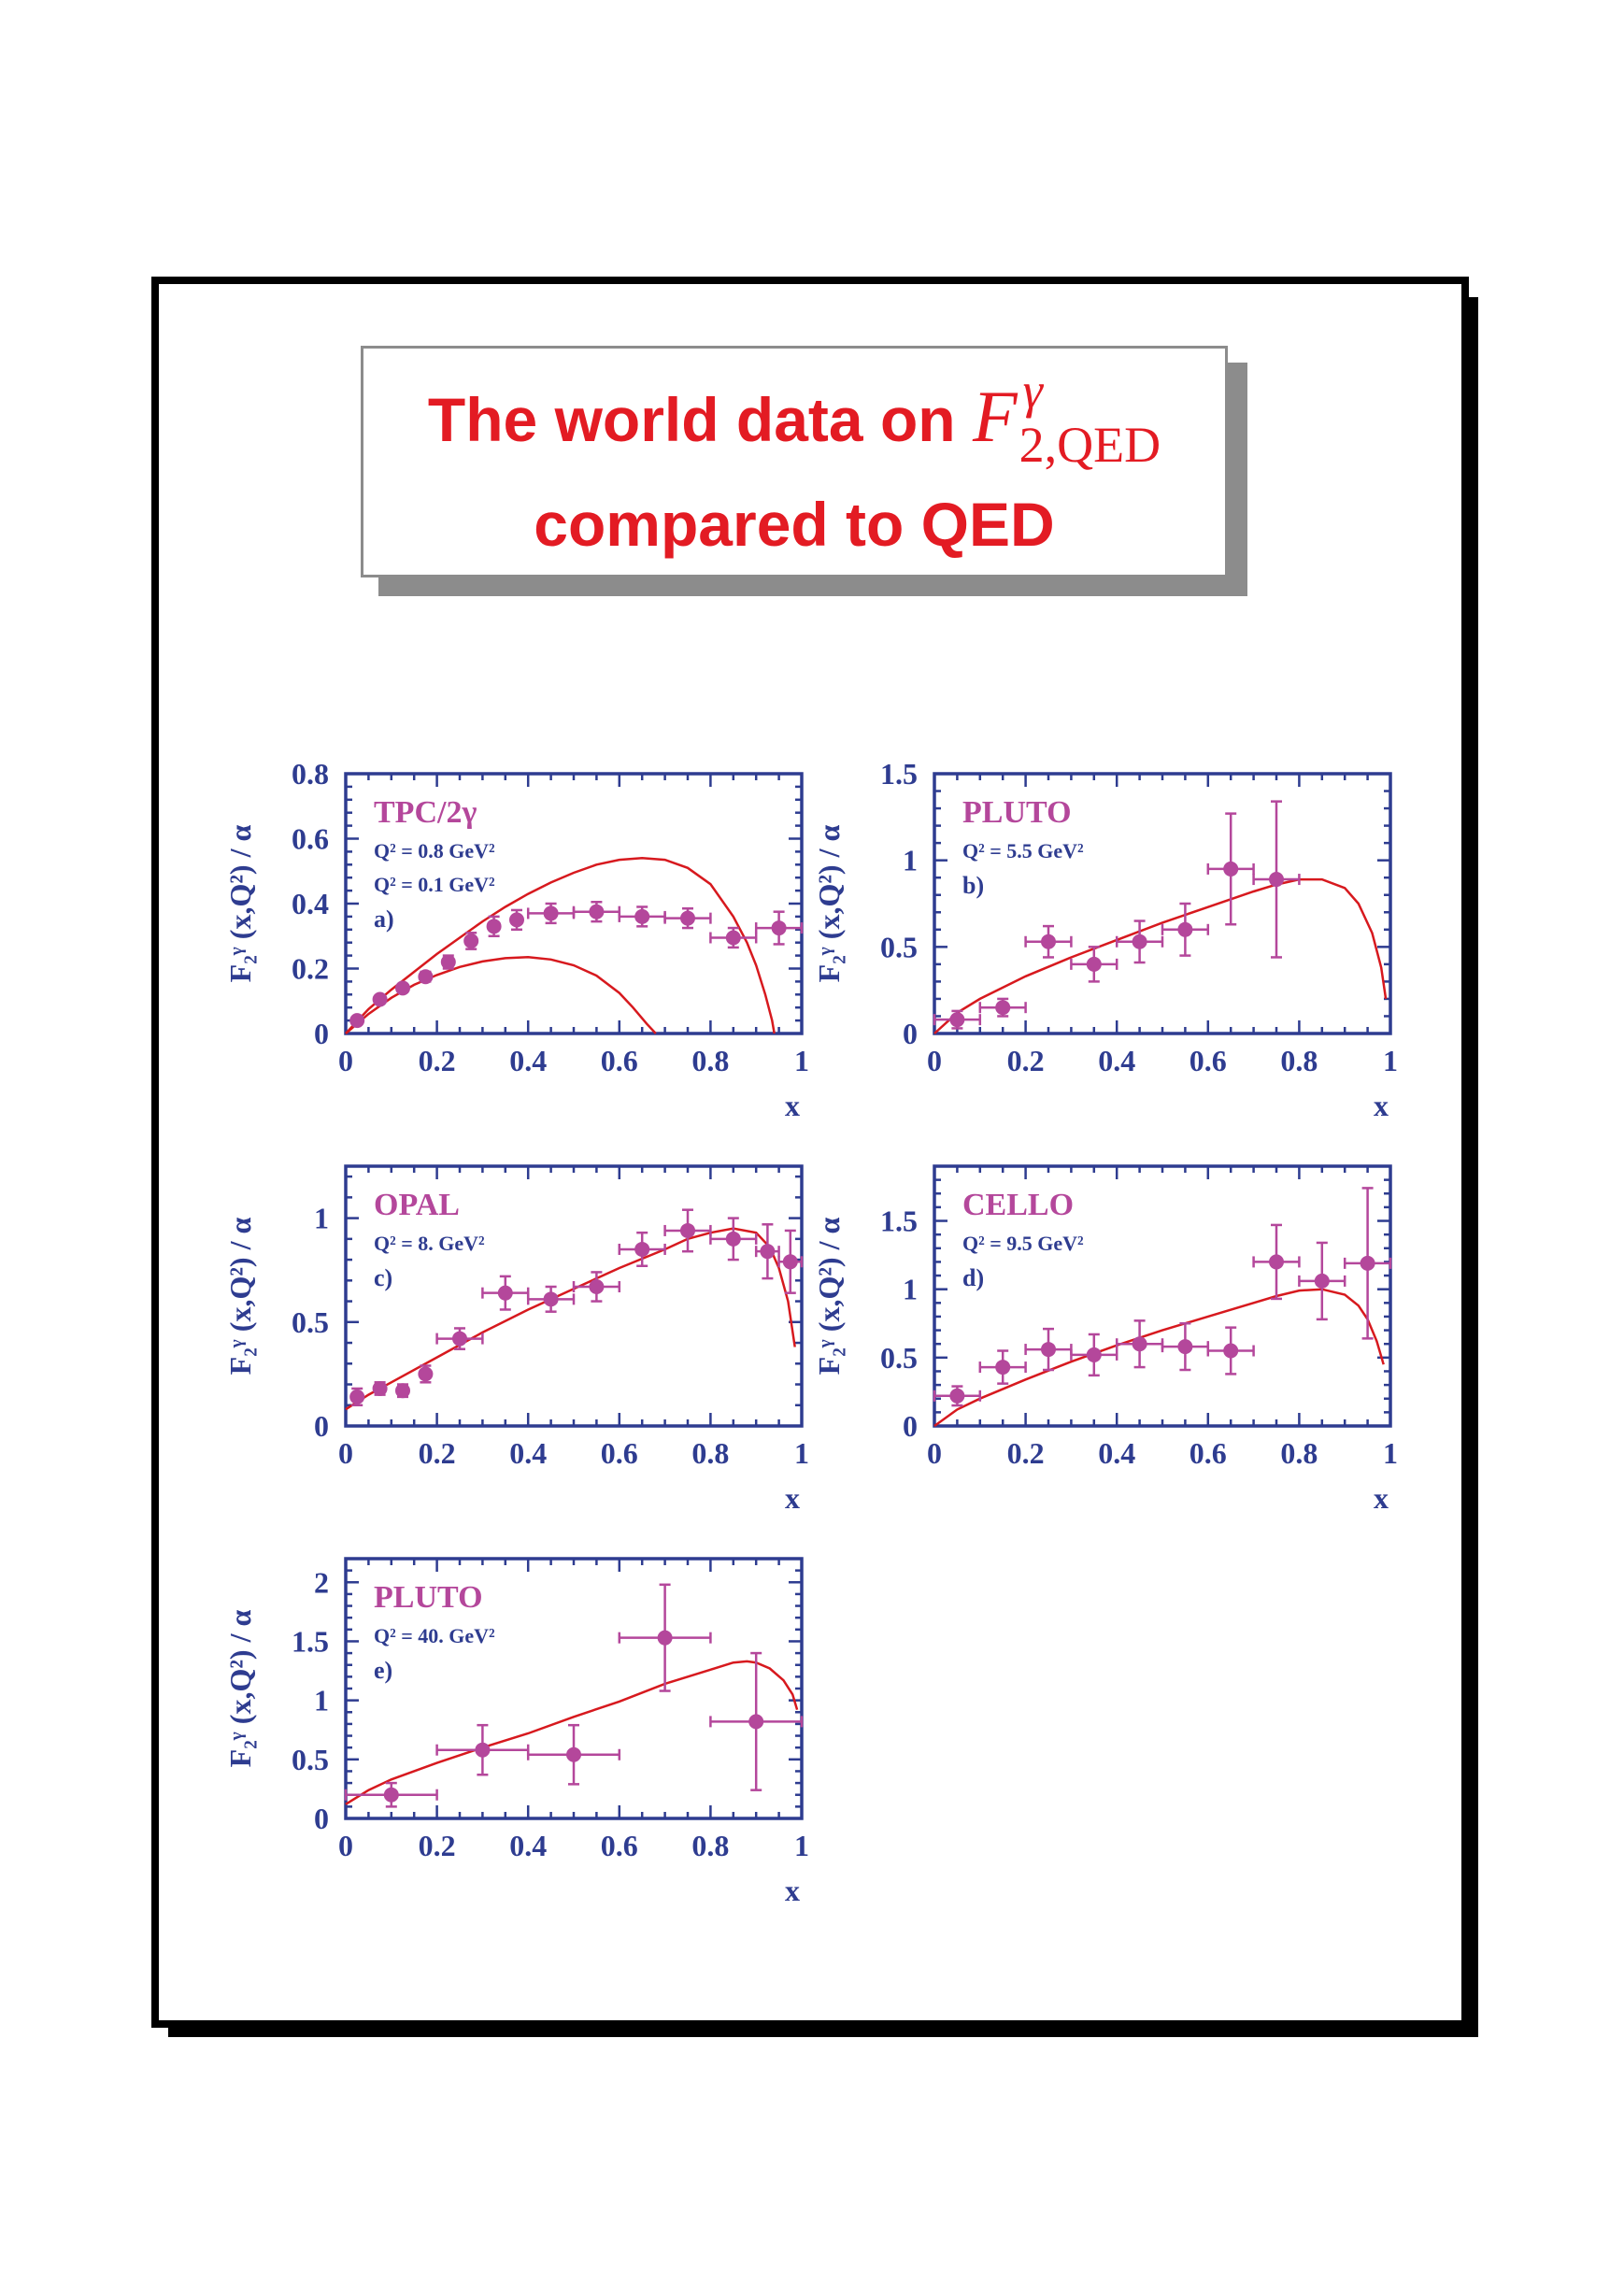  Describe the element at coordinates (1032, 391) in the screenshot. I see `formula-superscript: γ` at that location.